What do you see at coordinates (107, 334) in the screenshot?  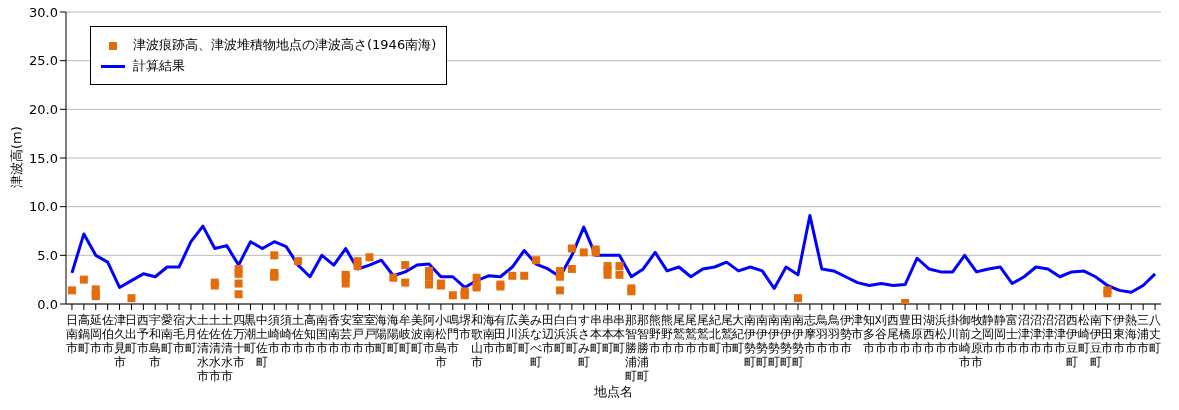 I see `x-tick-label: 佐伯市` at bounding box center [107, 334].